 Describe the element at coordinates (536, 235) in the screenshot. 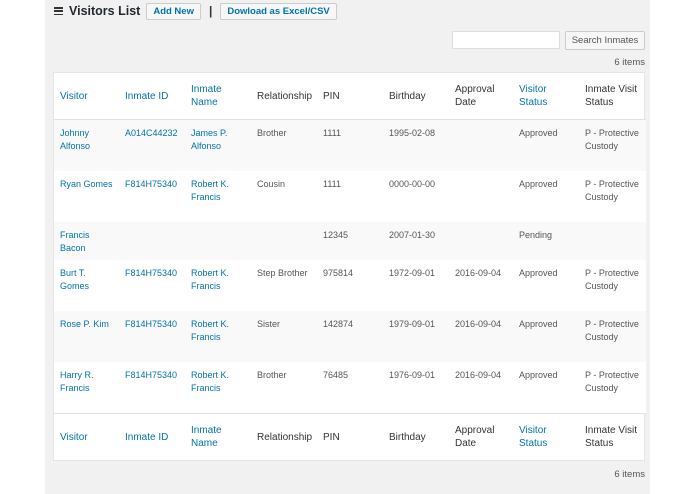

I see `cell-visitor-status: Pending` at that location.